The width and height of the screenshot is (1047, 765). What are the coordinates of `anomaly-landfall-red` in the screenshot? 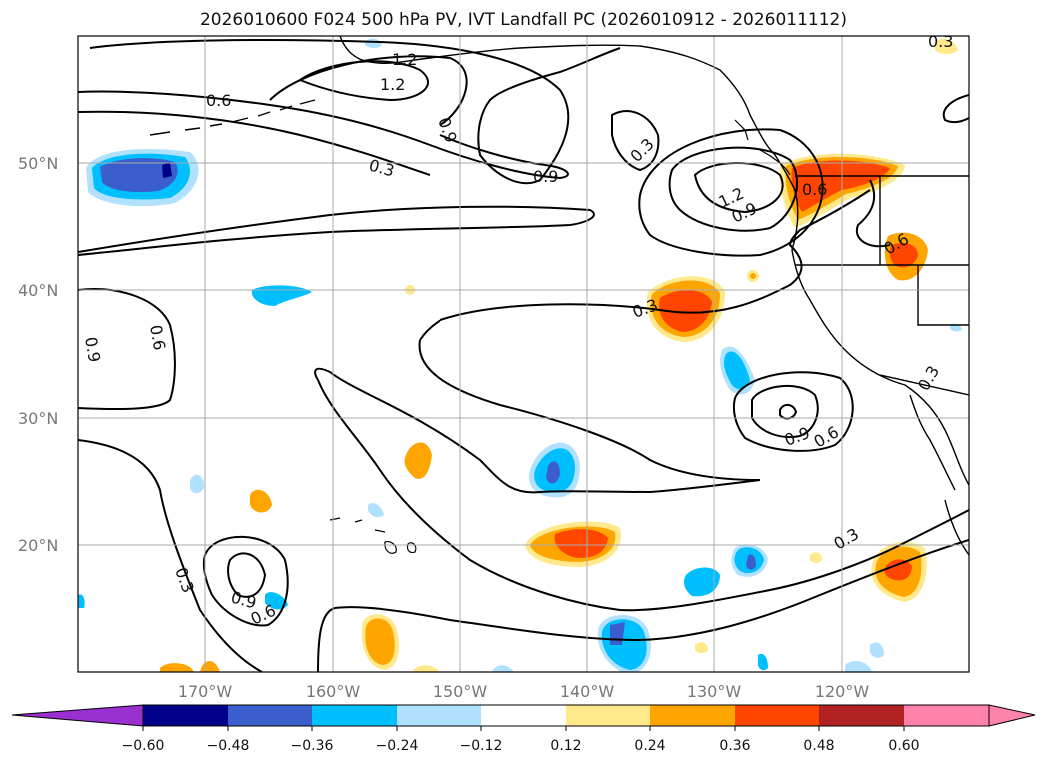 It's located at (840, 186).